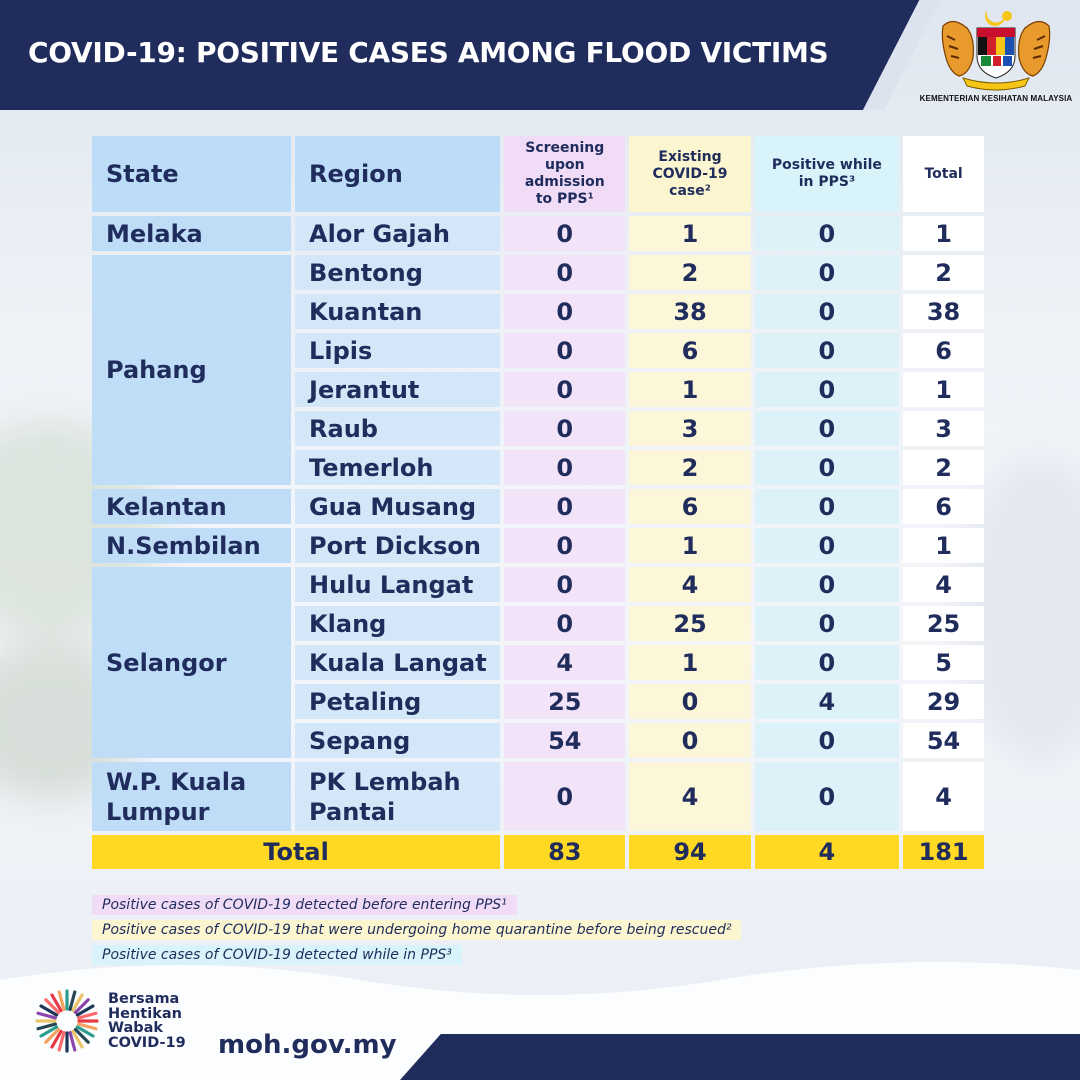  I want to click on region-cell: Bentong, so click(398, 272).